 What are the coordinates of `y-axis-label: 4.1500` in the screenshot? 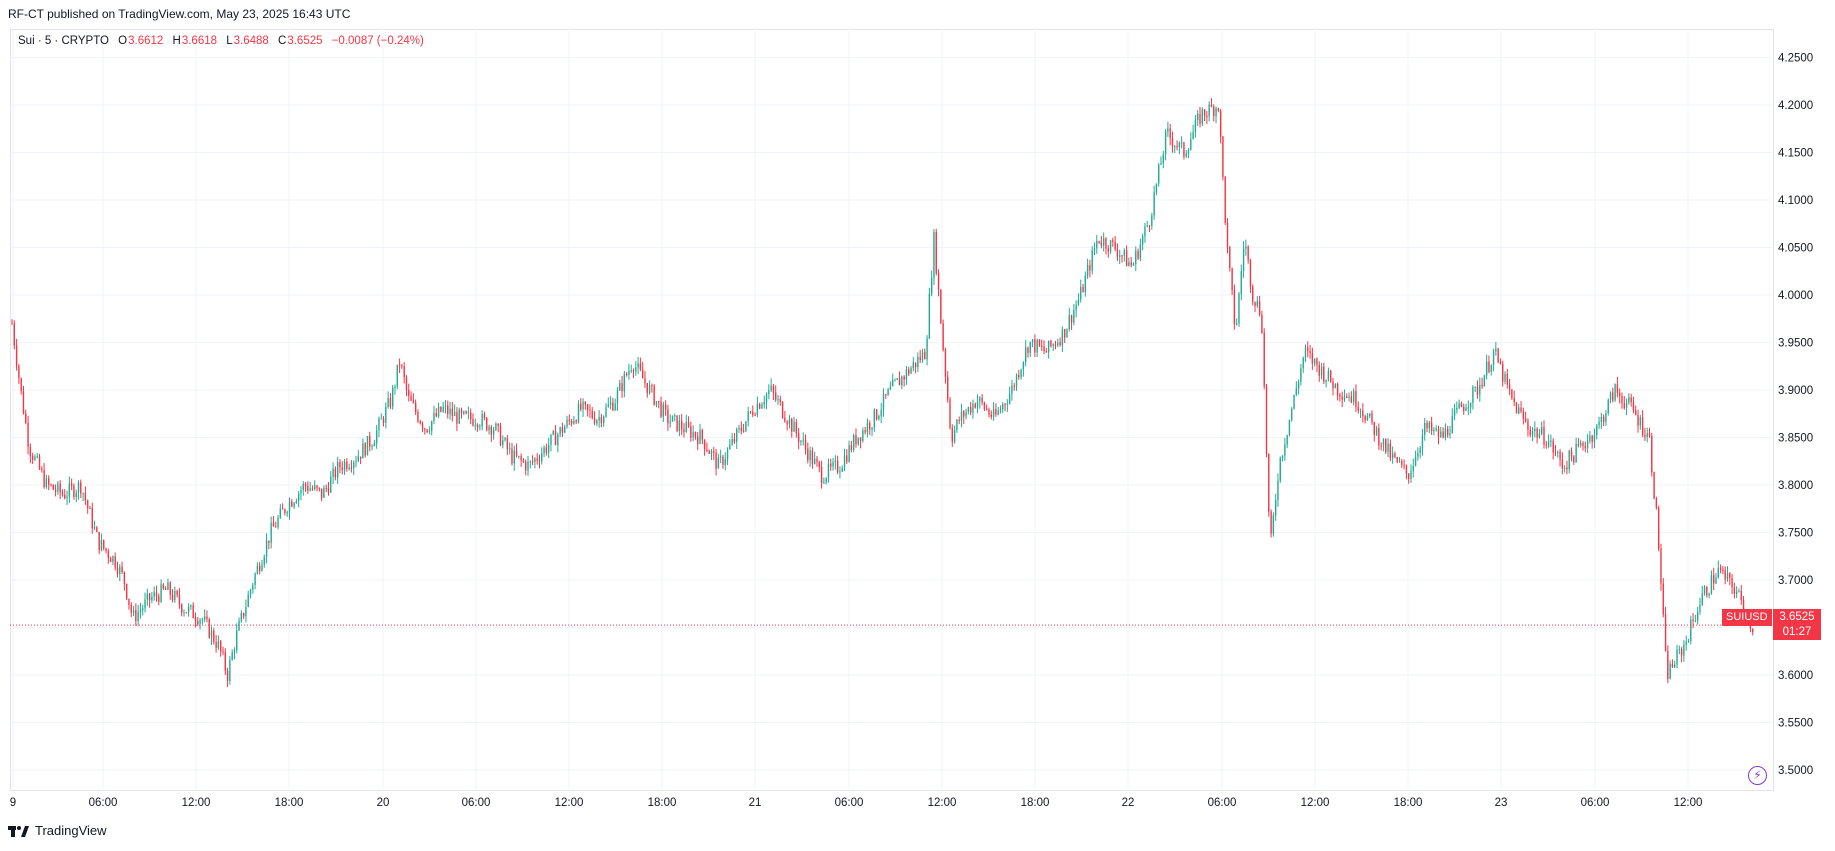 It's located at (1795, 154).